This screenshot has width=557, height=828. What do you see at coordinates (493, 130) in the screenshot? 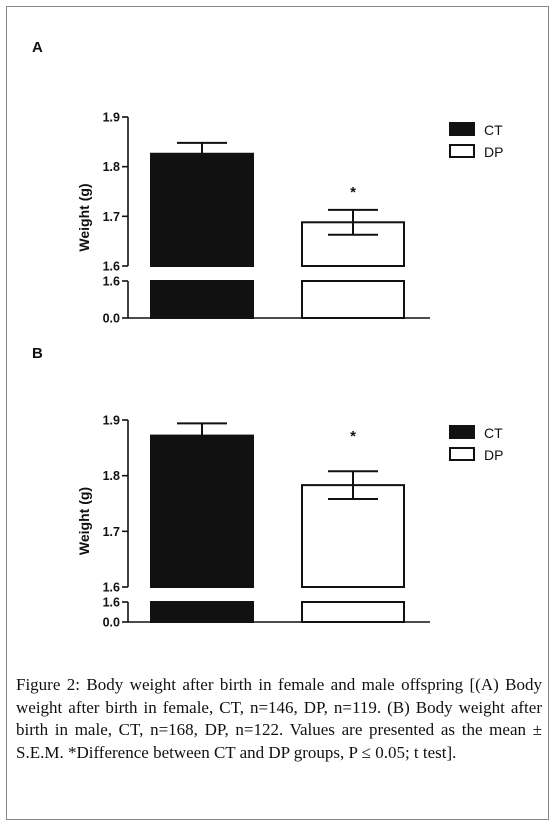
I see `panel-a-legend-label-ct: CT` at bounding box center [493, 130].